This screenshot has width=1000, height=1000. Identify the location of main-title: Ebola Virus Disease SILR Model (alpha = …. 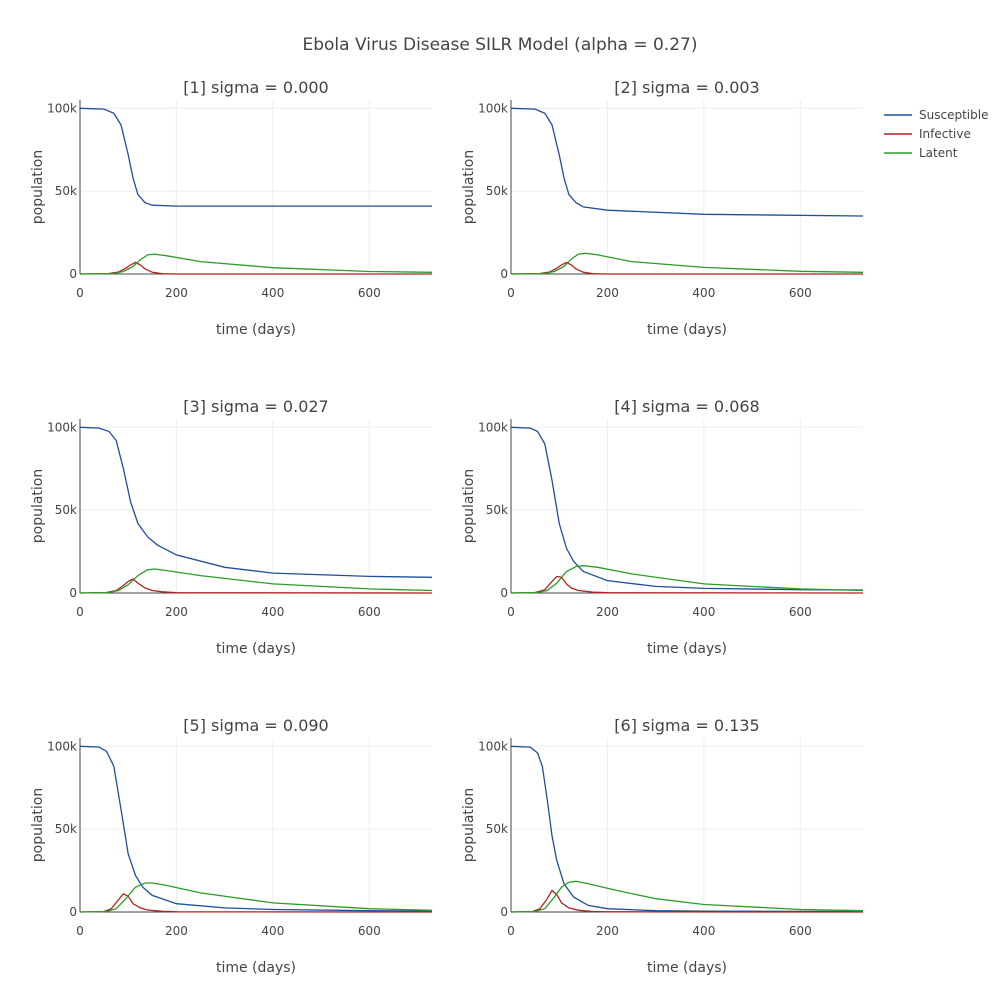
(500, 45).